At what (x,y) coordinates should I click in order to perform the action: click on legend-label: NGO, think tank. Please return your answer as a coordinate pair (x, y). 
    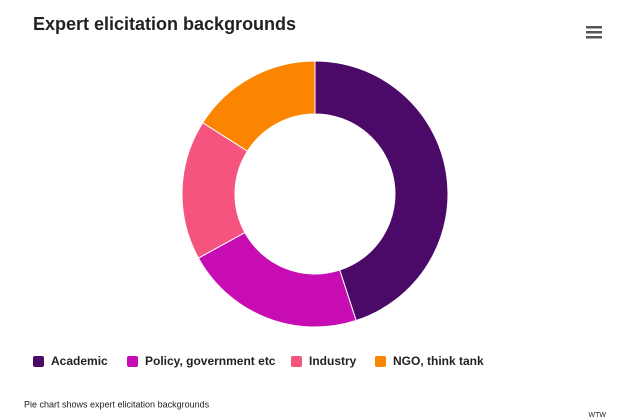
    Looking at the image, I should click on (438, 361).